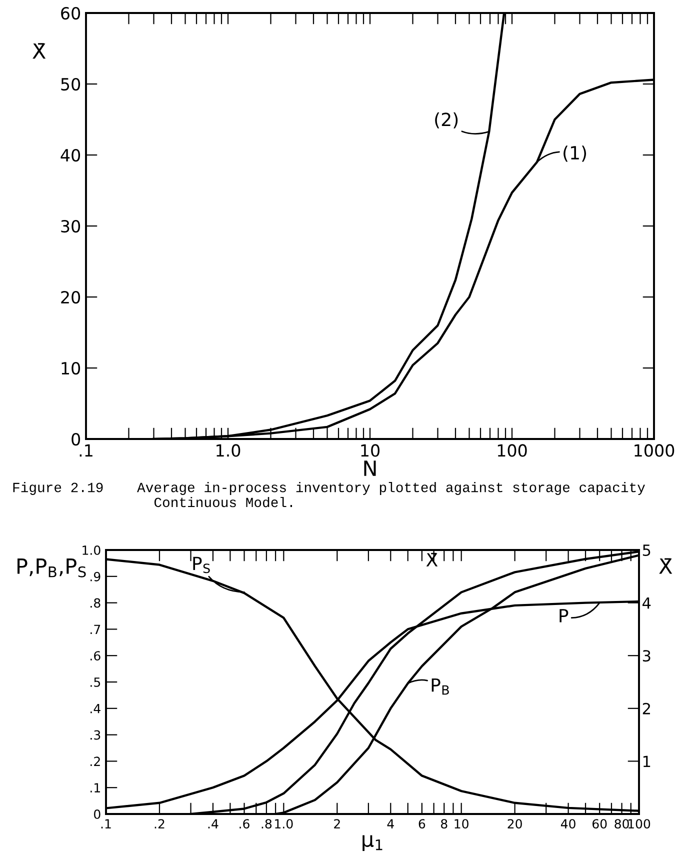 The height and width of the screenshot is (860, 685). Describe the element at coordinates (621, 824) in the screenshot. I see `x-tick-label: 80` at that location.